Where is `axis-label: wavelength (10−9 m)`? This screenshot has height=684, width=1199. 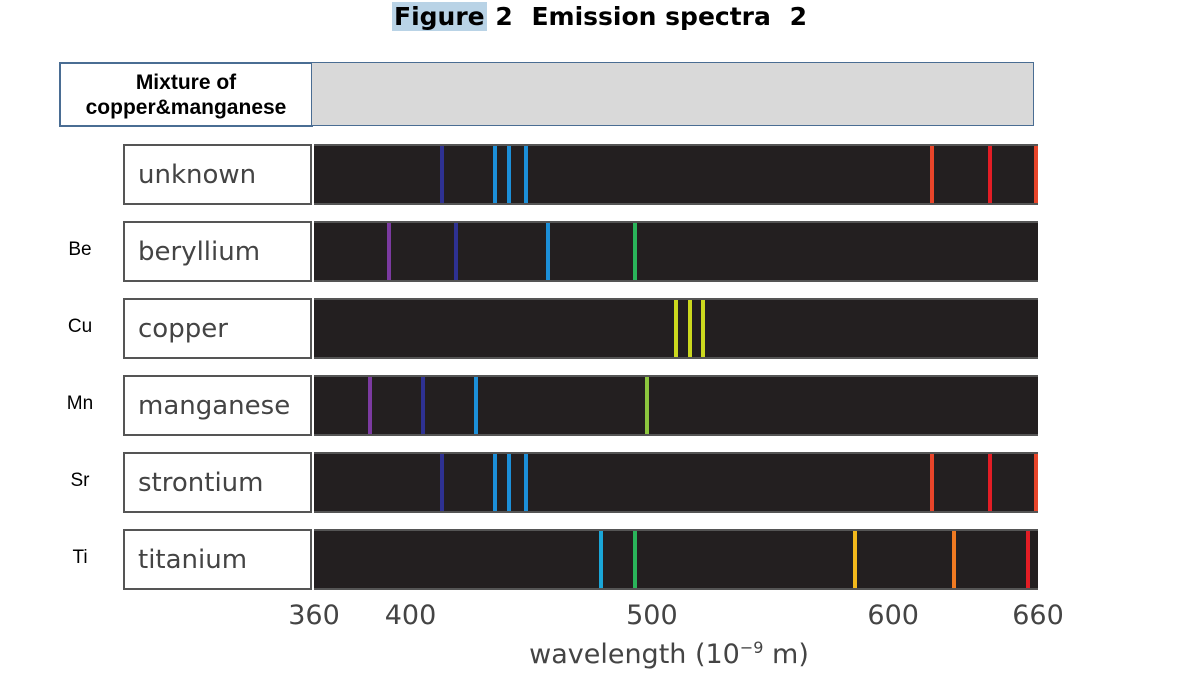
axis-label: wavelength (10−9 m) is located at coordinates (669, 654).